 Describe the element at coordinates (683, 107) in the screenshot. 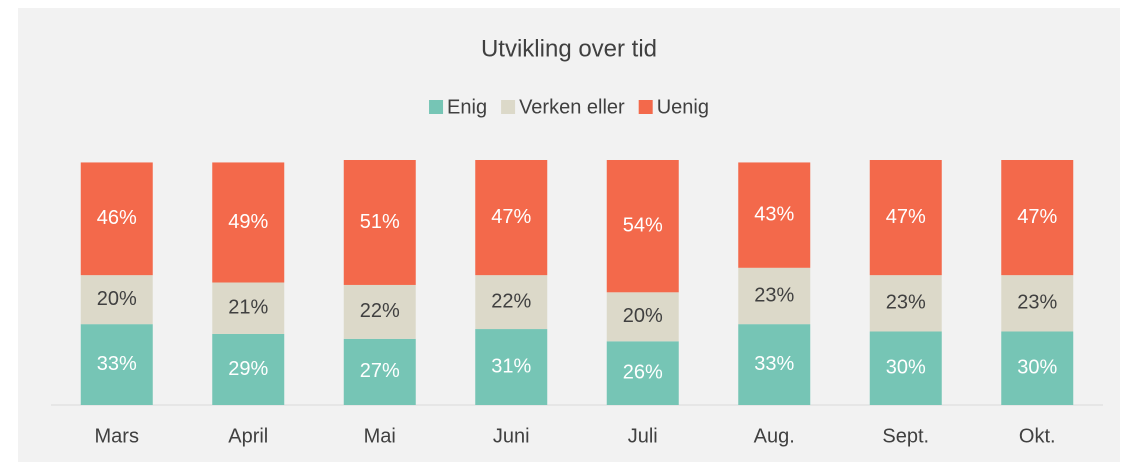

I see `legend-label: Uenig` at that location.